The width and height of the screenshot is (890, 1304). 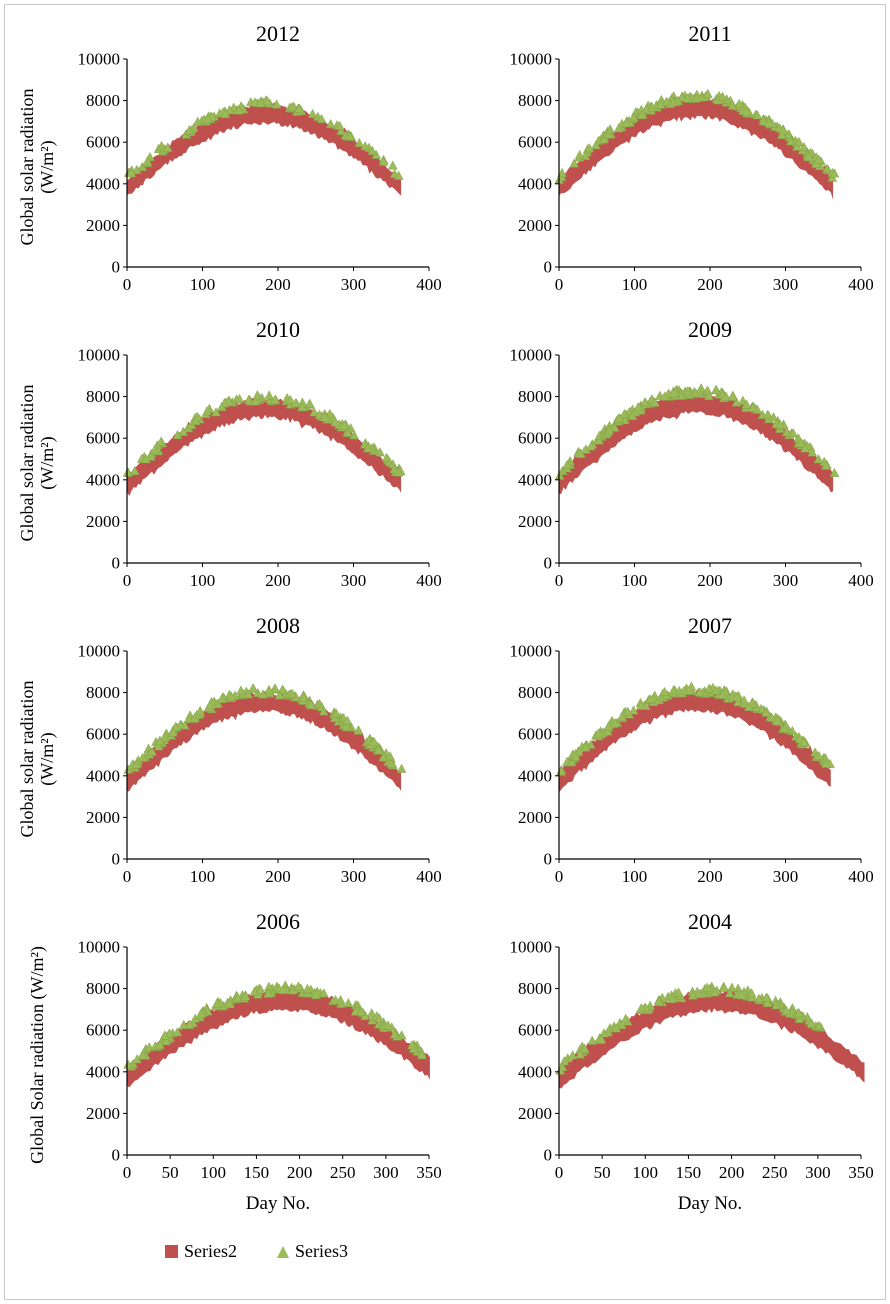 I want to click on y-axis-title-text: Global solar radiation (W/m²), so click(x=37, y=462).